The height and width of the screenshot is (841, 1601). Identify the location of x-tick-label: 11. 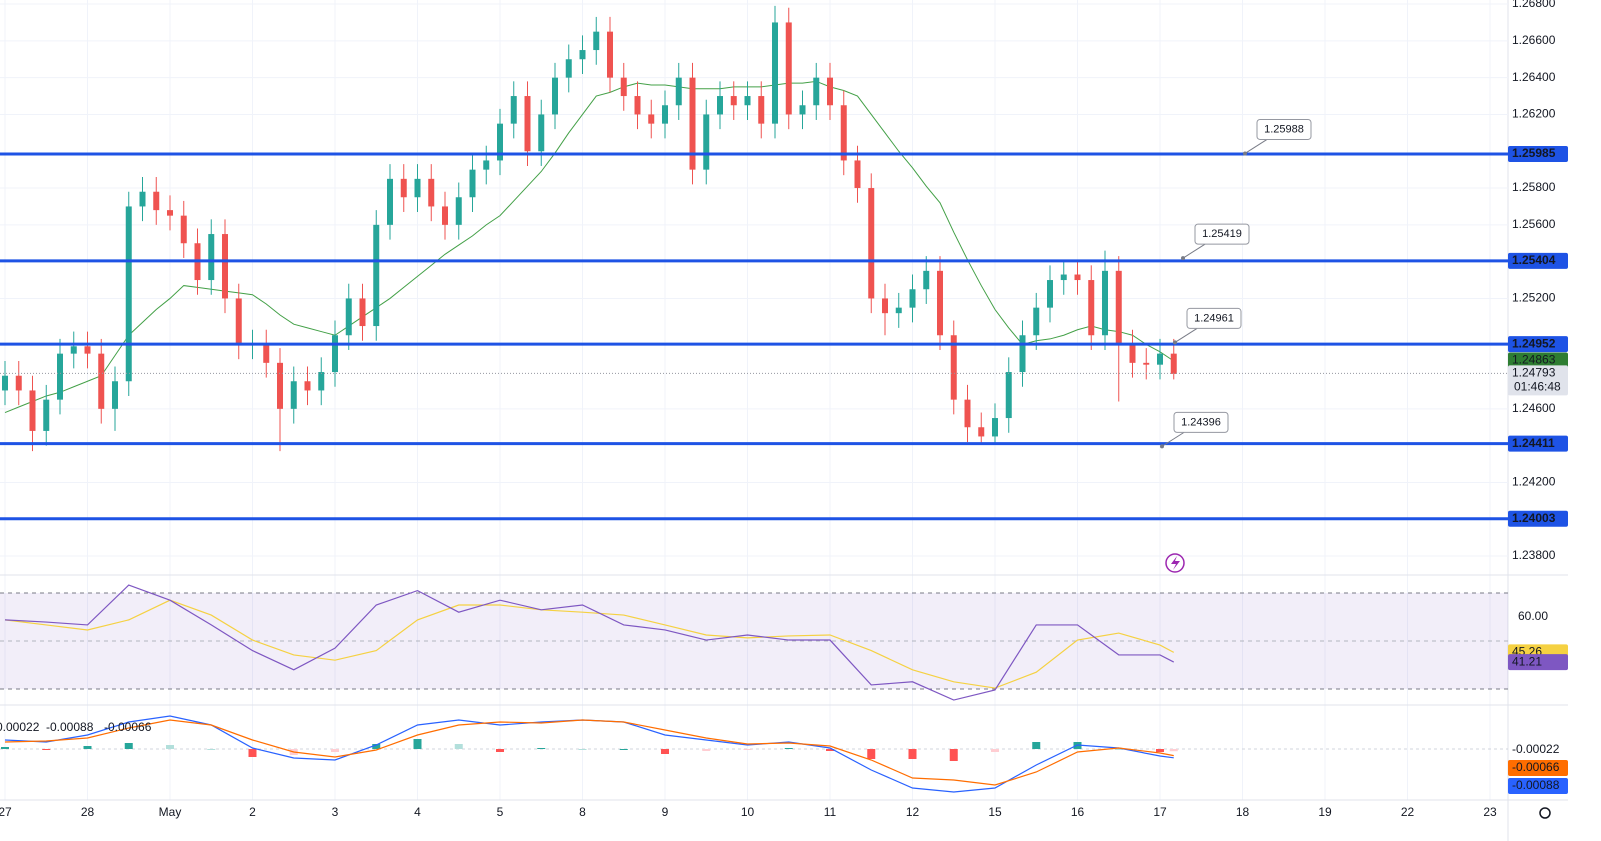
(830, 812).